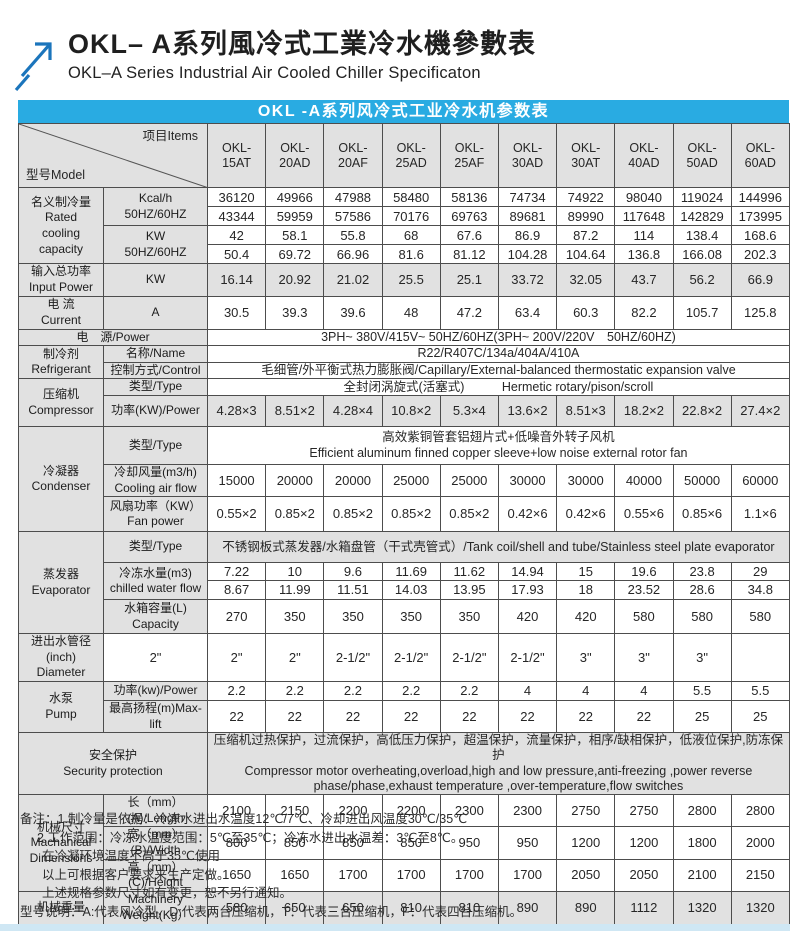  I want to click on label-max-lift: 最高扬程(m)Max-lift, so click(155, 716).